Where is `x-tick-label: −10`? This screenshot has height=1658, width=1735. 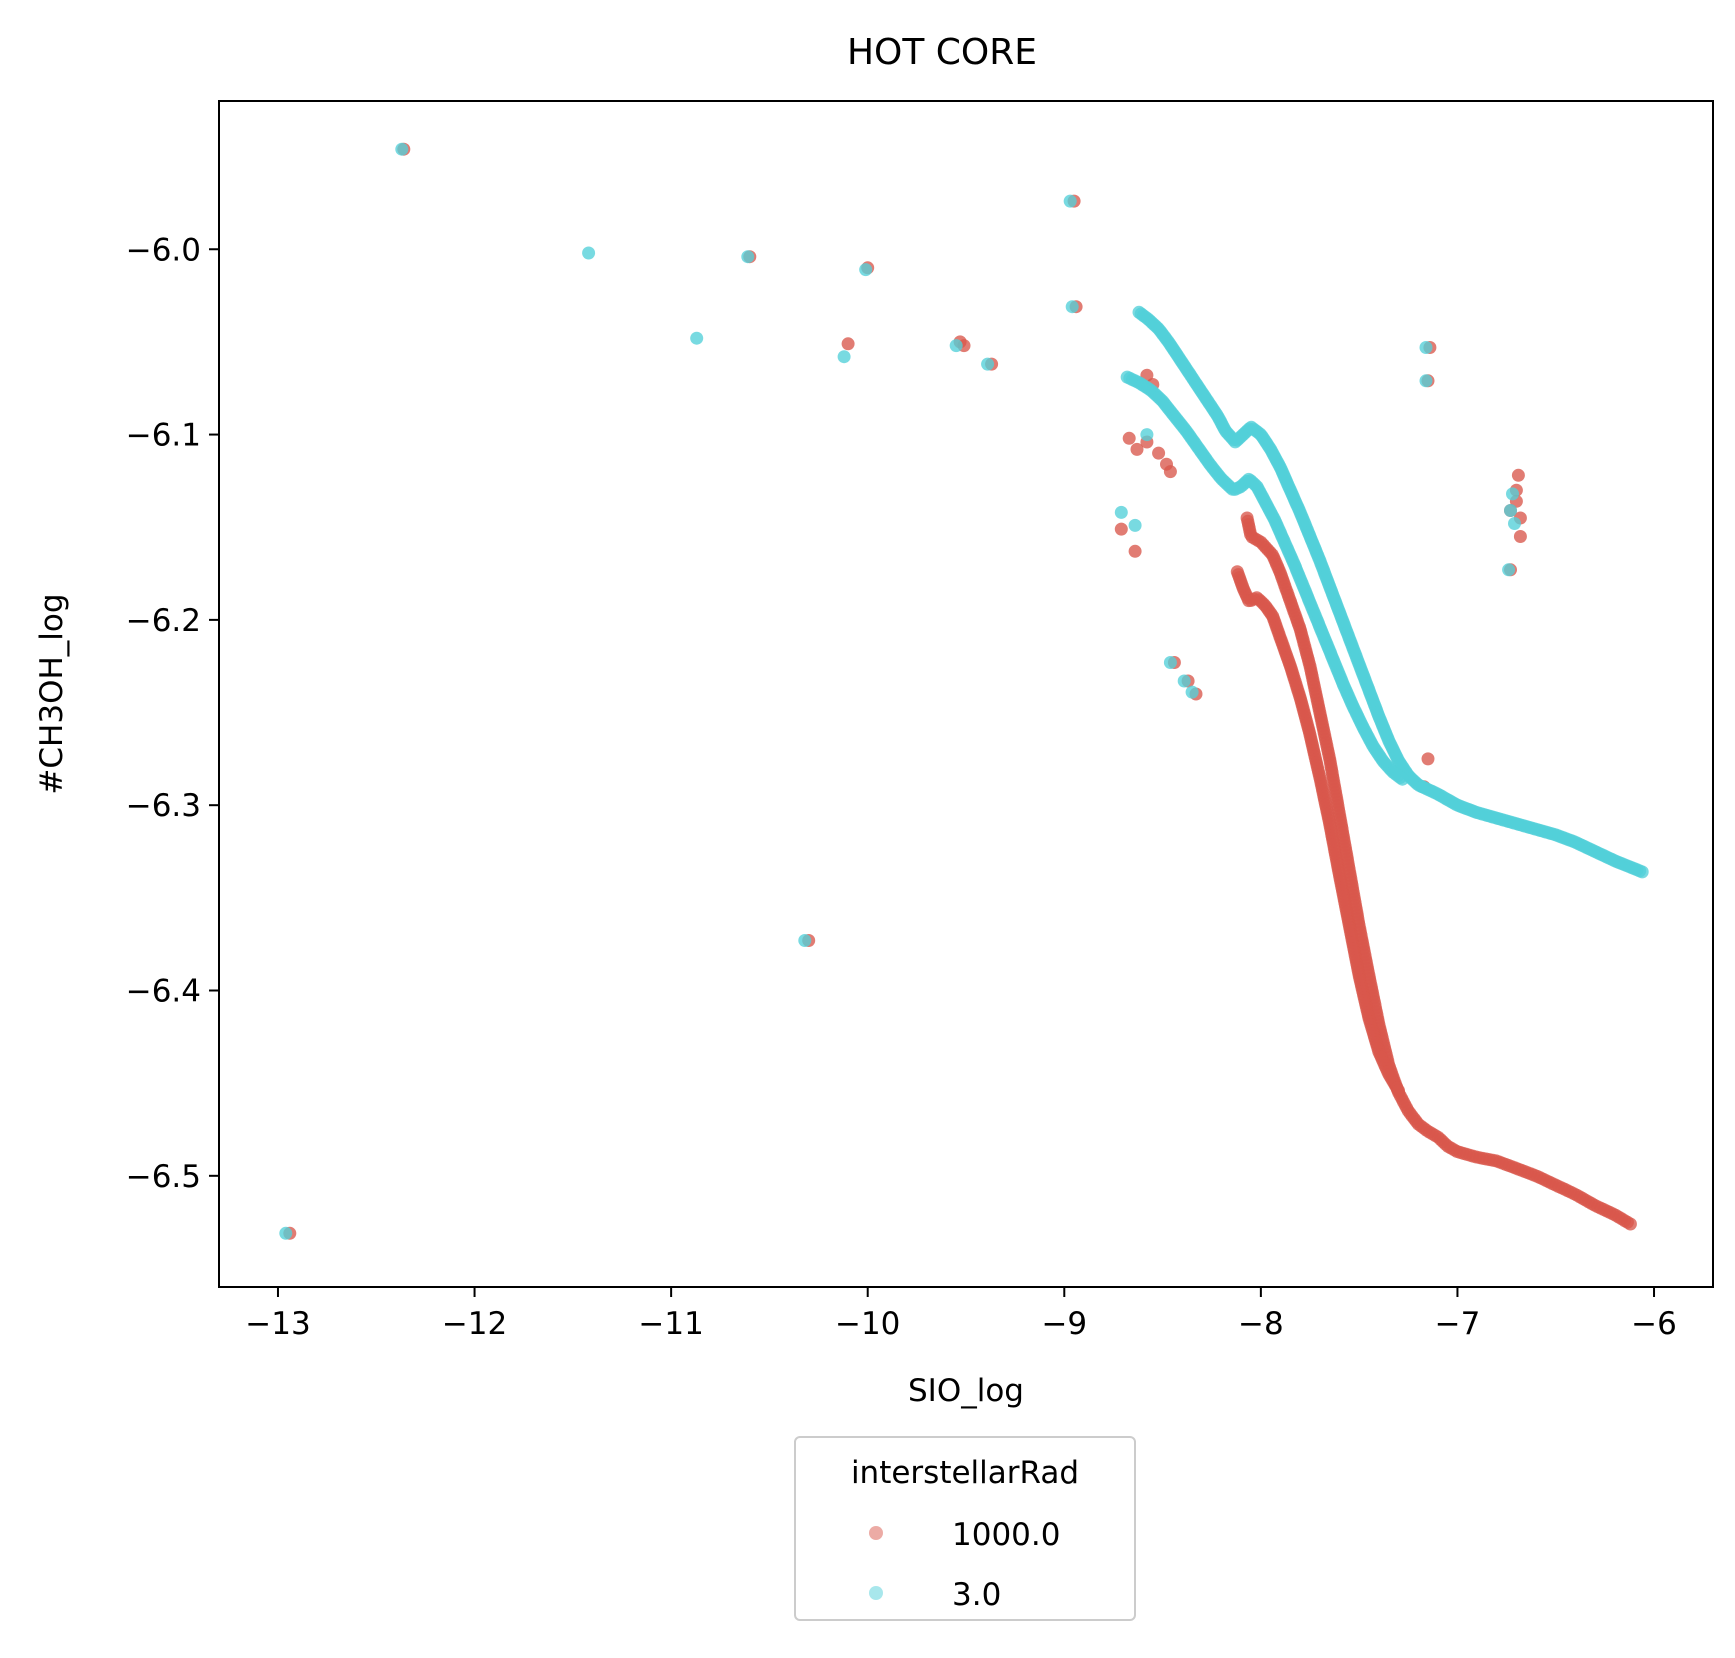
x-tick-label: −10 is located at coordinates (867, 1324).